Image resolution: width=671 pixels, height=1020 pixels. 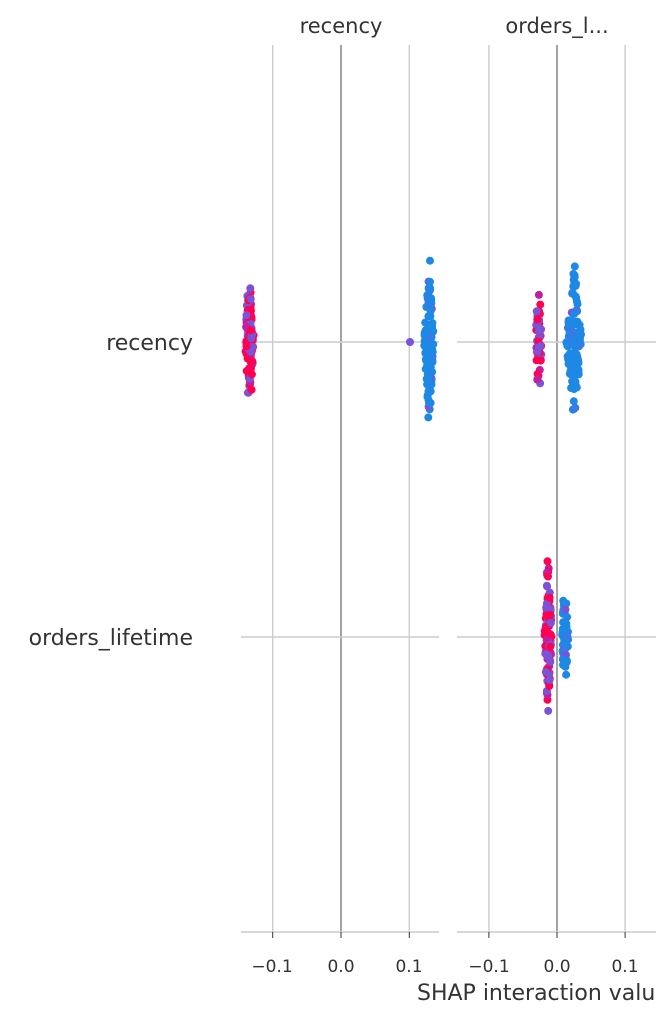 What do you see at coordinates (536, 993) in the screenshot?
I see `x-axis-label: SHAP interaction valu` at bounding box center [536, 993].